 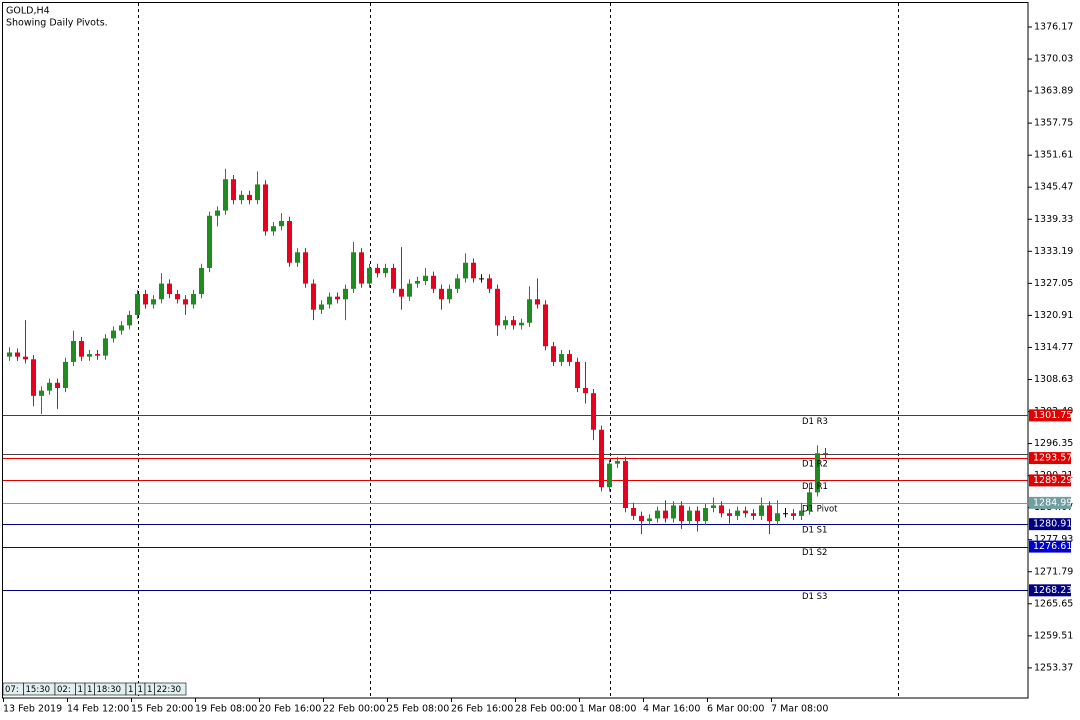 What do you see at coordinates (814, 531) in the screenshot?
I see `pivot-name: D1 S1` at bounding box center [814, 531].